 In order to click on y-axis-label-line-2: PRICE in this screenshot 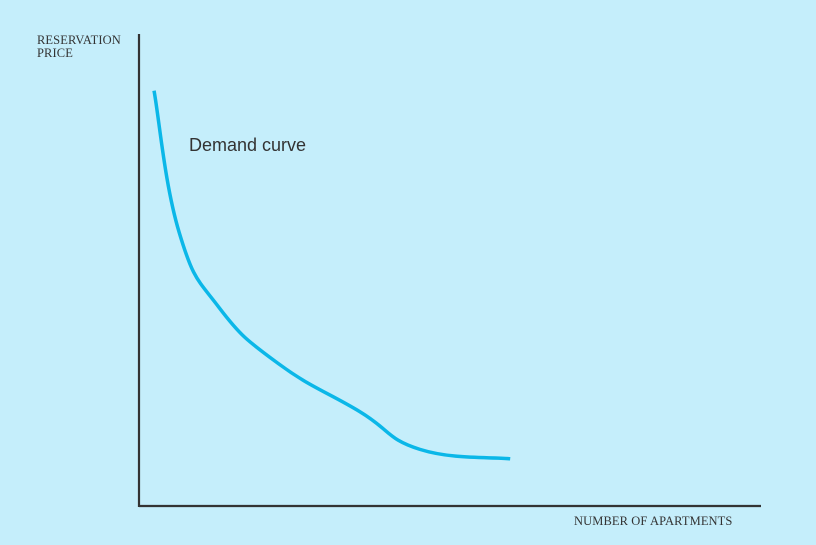, I will do `click(55, 53)`.